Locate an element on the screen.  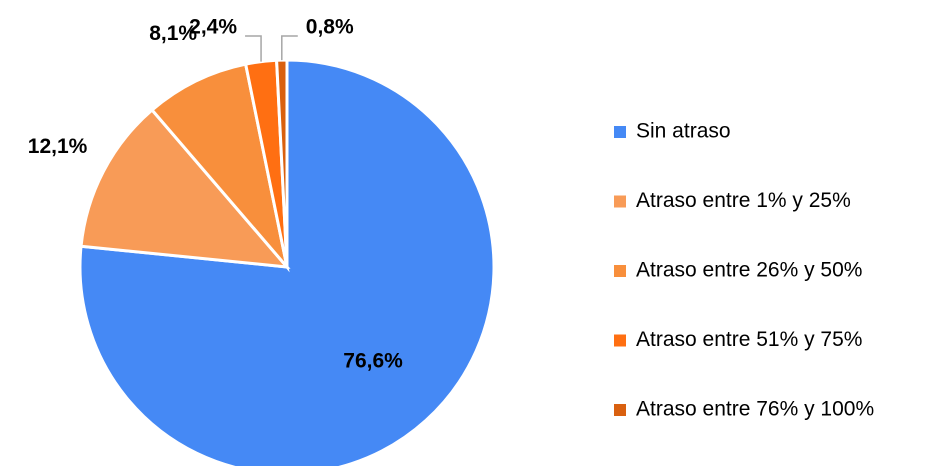
data-label: 8,1% is located at coordinates (173, 33).